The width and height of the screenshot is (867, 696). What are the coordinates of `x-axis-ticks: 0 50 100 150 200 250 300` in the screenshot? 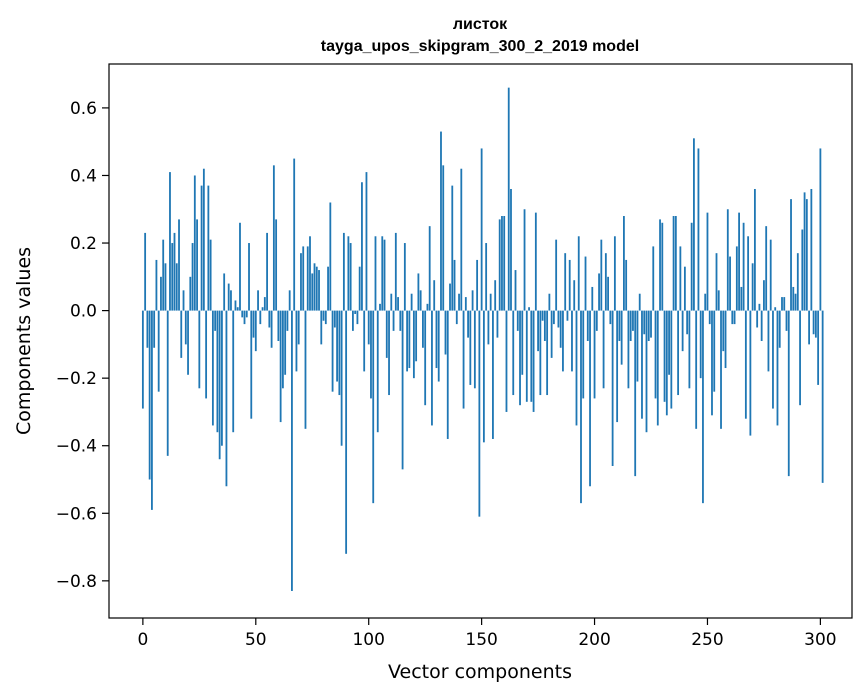 It's located at (487, 634).